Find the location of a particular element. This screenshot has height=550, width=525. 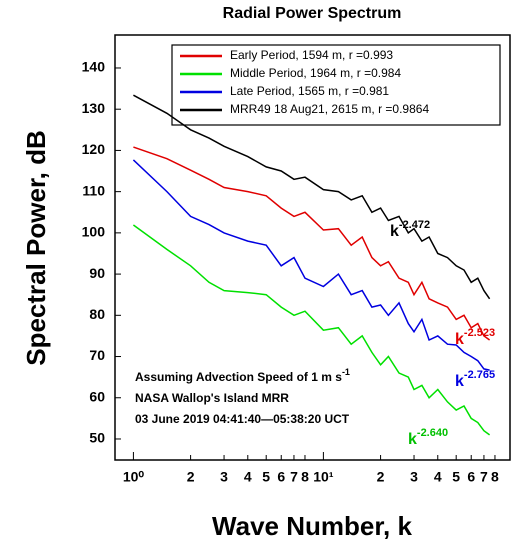

slope-label: k-2.472 is located at coordinates (410, 229).